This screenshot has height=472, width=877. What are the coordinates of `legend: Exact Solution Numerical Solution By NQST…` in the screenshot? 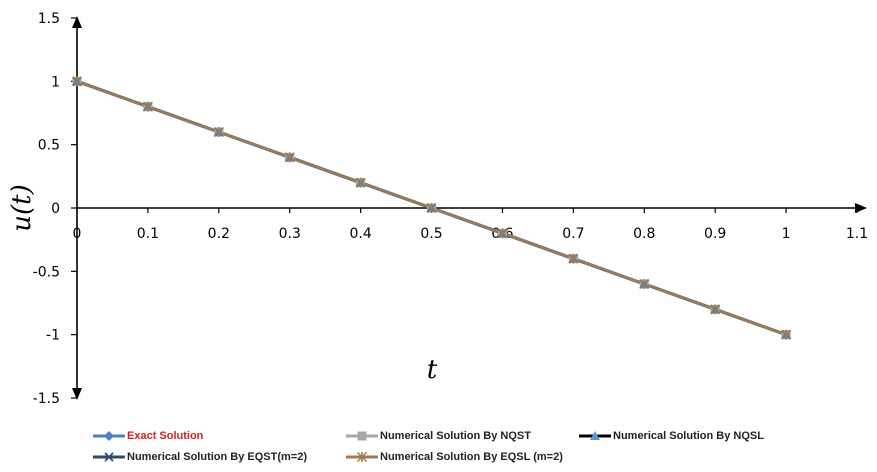 It's located at (482, 448).